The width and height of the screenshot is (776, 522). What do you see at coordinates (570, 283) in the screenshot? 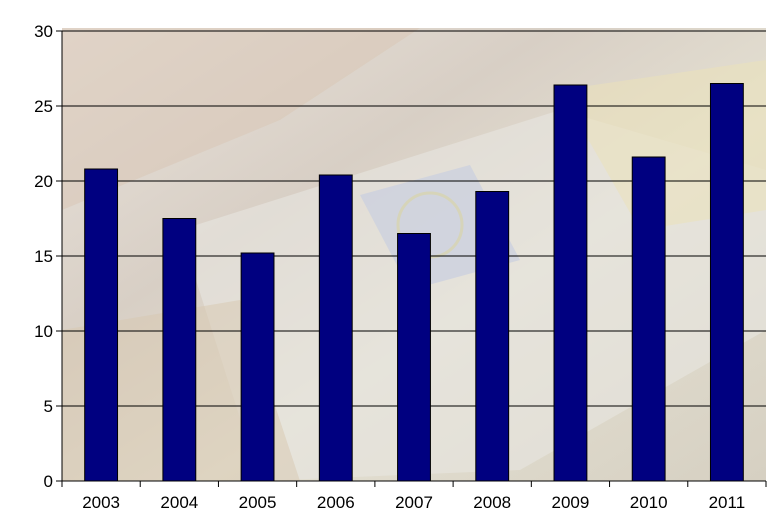
I see `bar-2009` at bounding box center [570, 283].